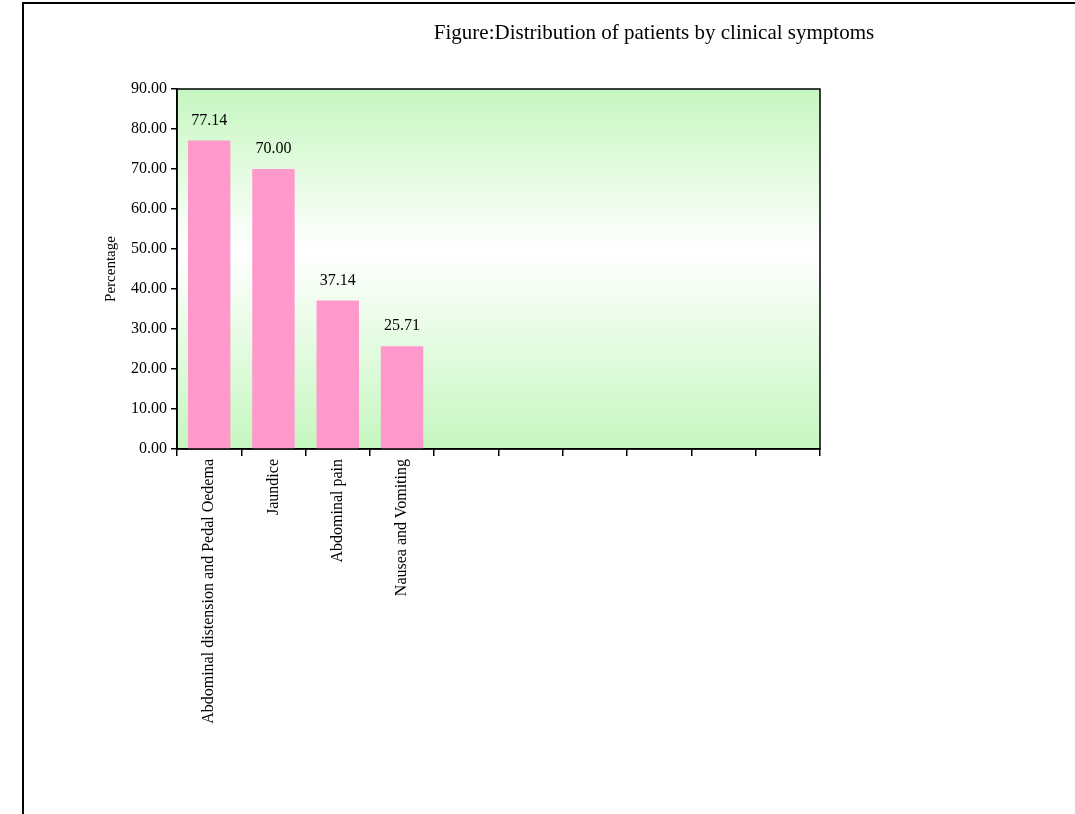 The width and height of the screenshot is (1075, 814). What do you see at coordinates (153, 448) in the screenshot?
I see `y-tick-label: 0.00` at bounding box center [153, 448].